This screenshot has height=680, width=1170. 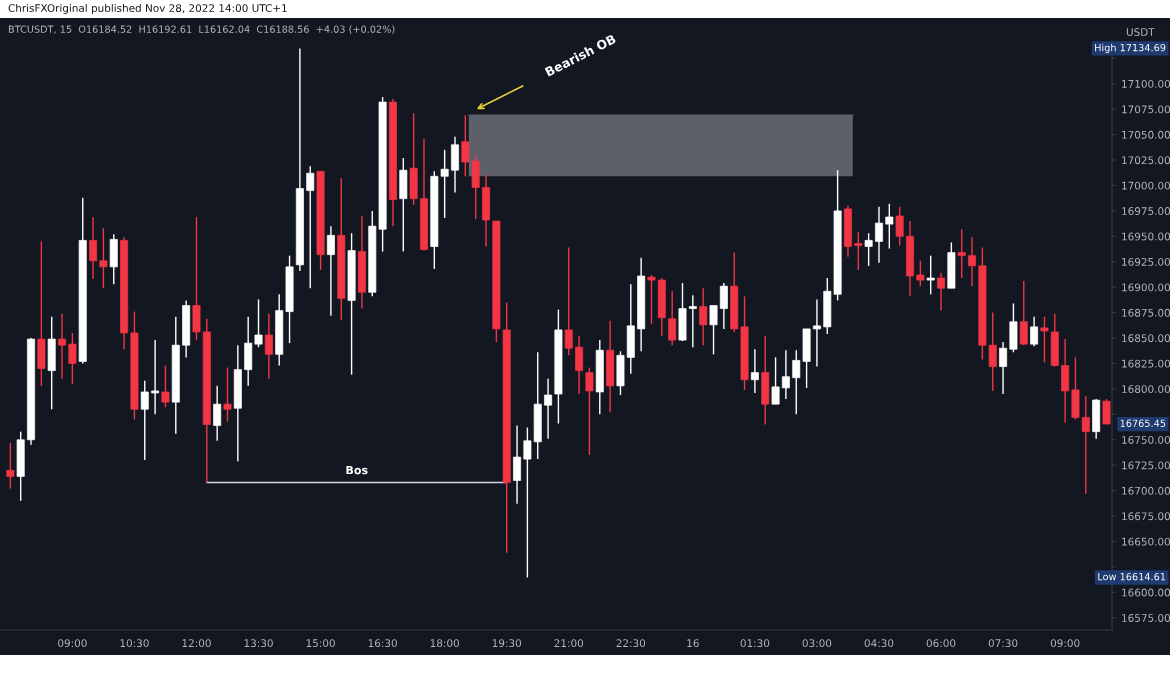 What do you see at coordinates (1146, 465) in the screenshot?
I see `y-tick-label: 16725.00` at bounding box center [1146, 465].